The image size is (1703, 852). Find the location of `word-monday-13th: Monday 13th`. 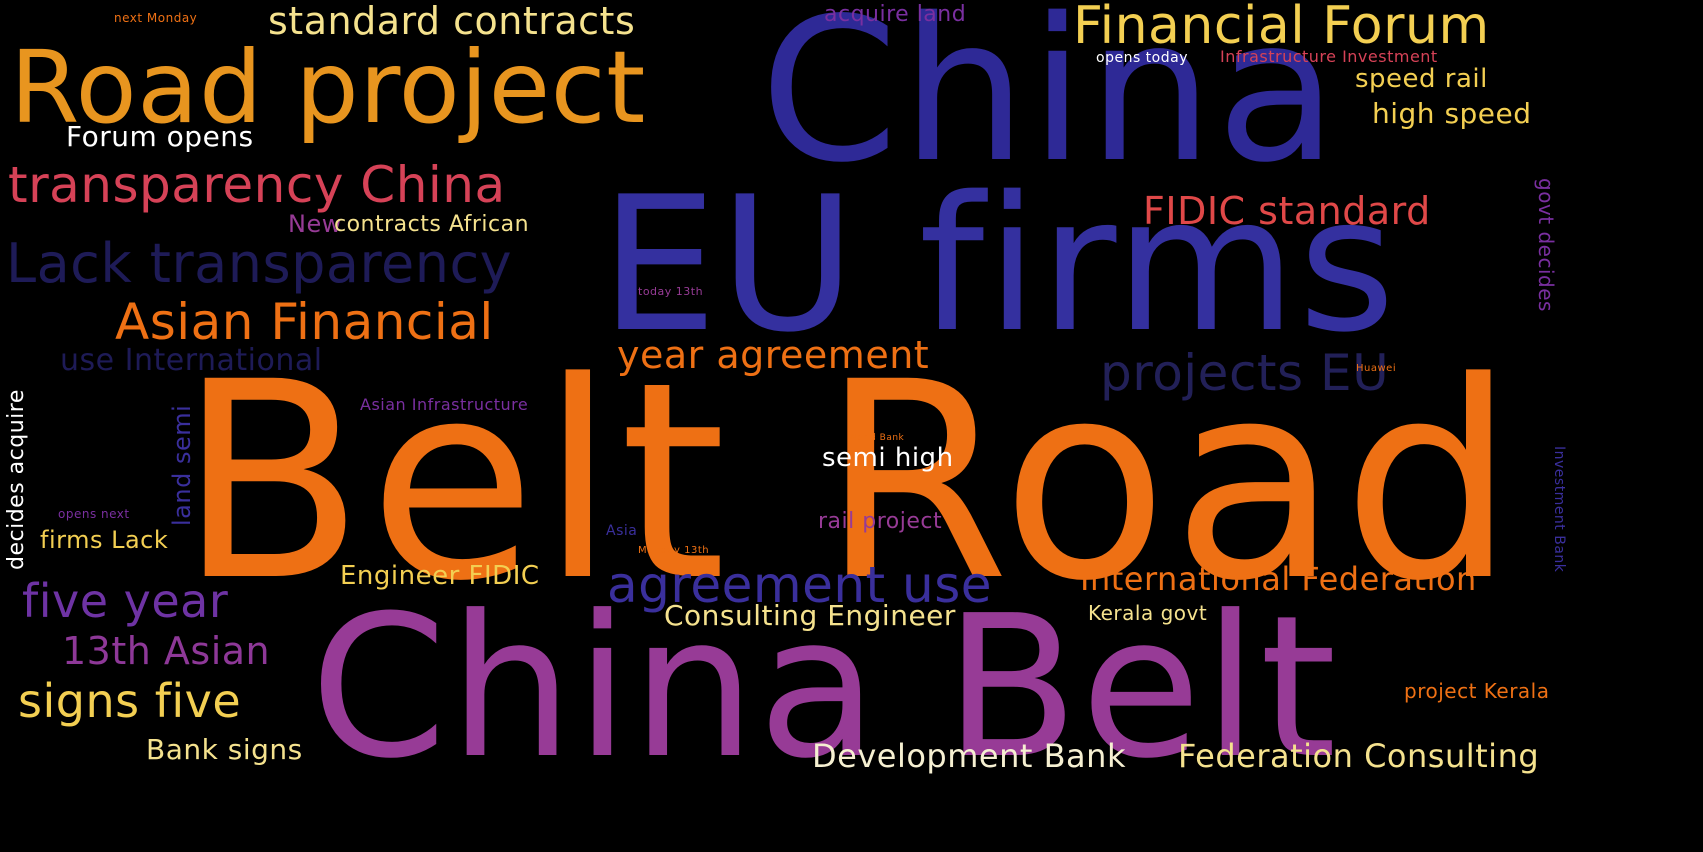

word-monday-13th: Monday 13th is located at coordinates (674, 550).